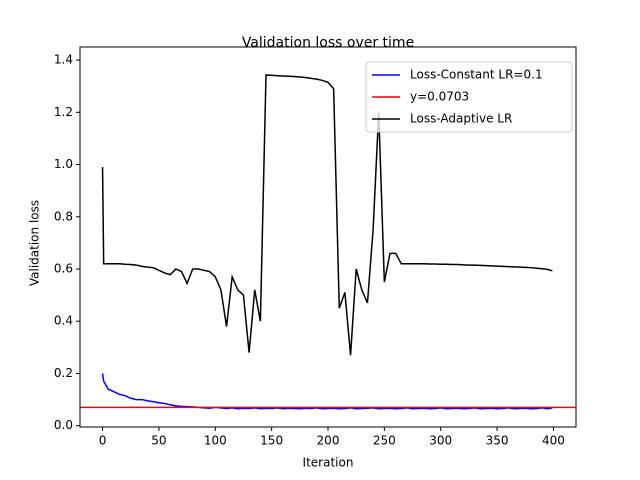 The image size is (640, 480). I want to click on legend-label: Loss-Adaptive LR, so click(461, 119).